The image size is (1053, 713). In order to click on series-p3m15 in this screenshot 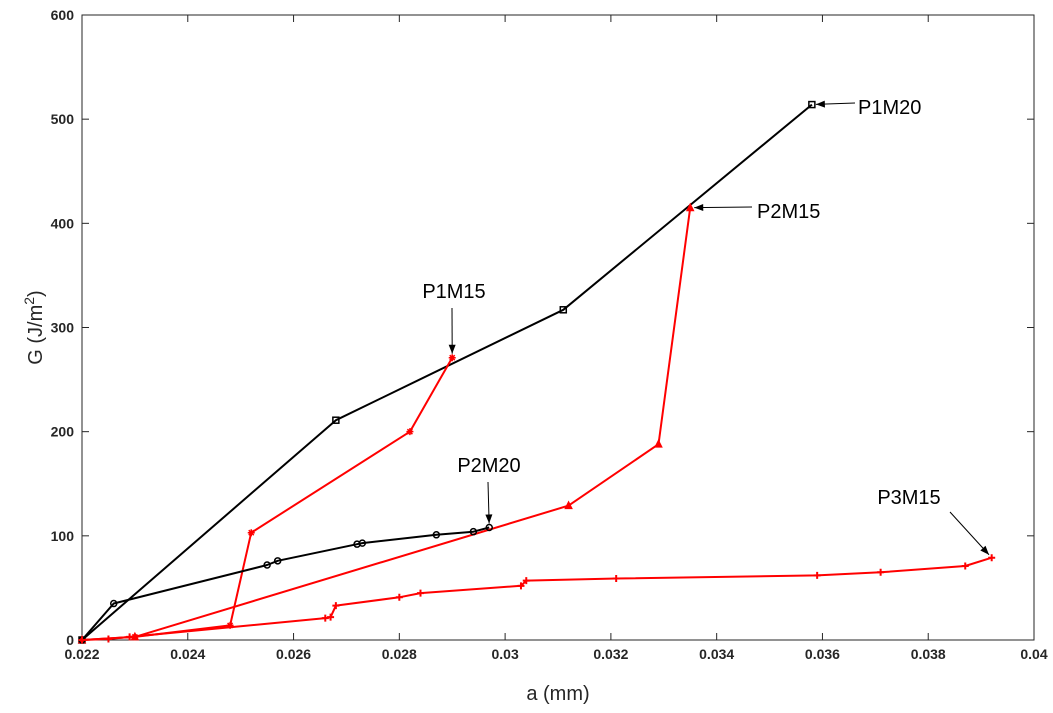, I will do `click(537, 599)`.